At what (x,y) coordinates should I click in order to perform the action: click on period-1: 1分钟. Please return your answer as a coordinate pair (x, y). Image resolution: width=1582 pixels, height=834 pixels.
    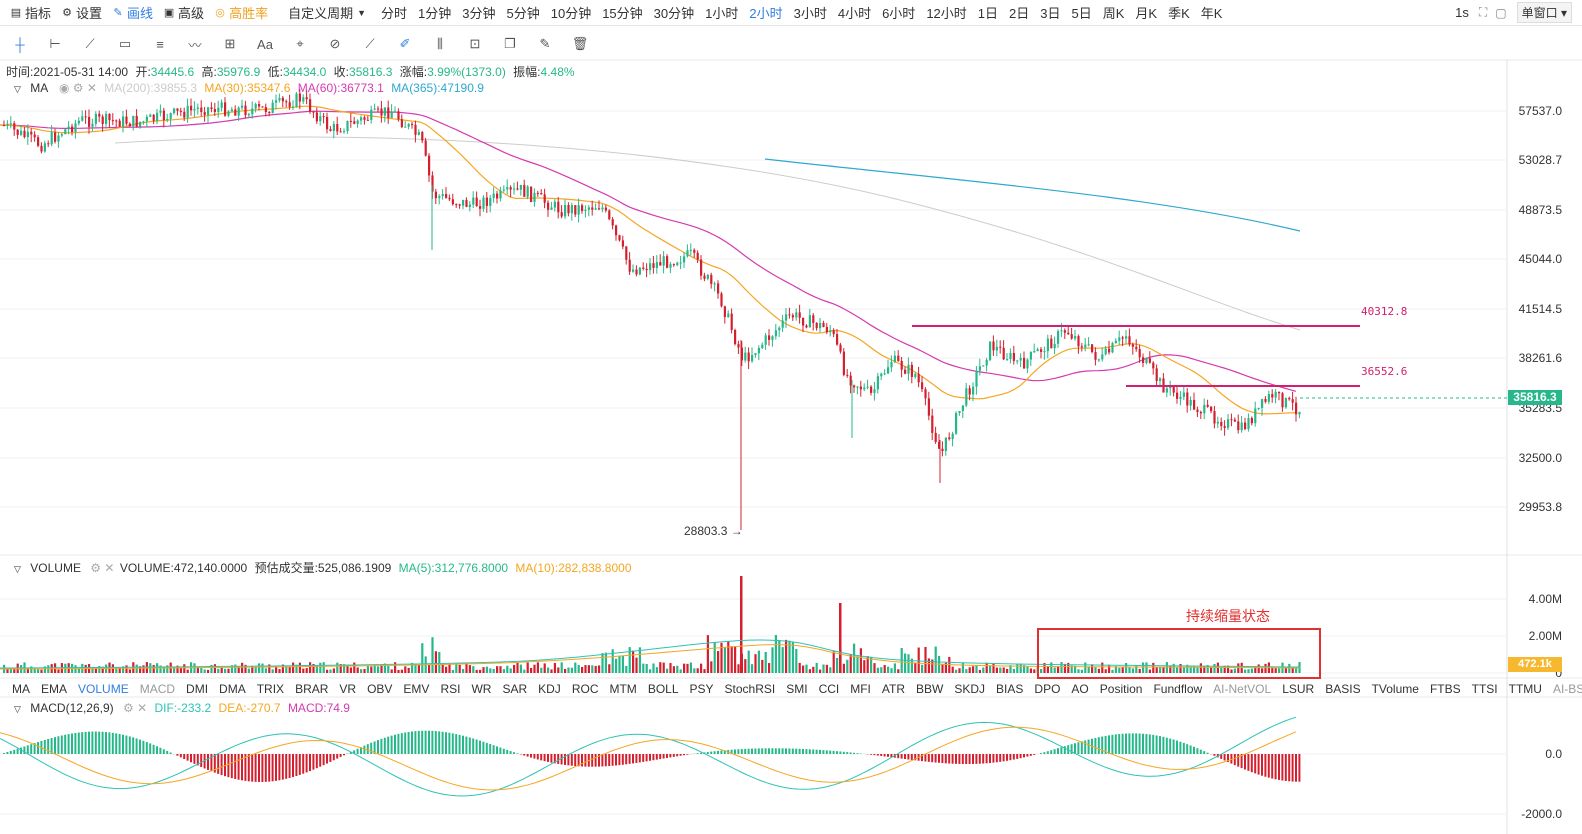
    Looking at the image, I should click on (435, 13).